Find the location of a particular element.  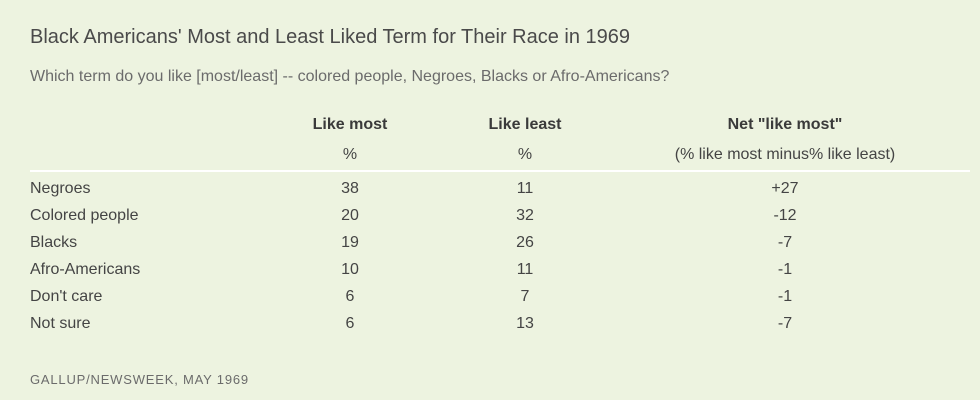

table-row: Not sure 6 13 -7 is located at coordinates (500, 323).